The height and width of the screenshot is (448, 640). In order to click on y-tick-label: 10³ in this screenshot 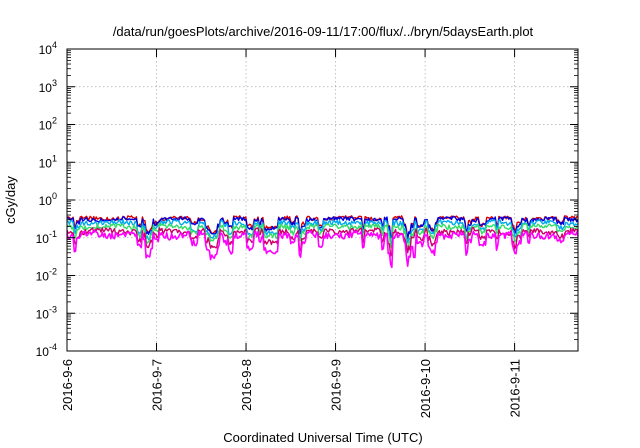, I will do `click(48, 86)`.